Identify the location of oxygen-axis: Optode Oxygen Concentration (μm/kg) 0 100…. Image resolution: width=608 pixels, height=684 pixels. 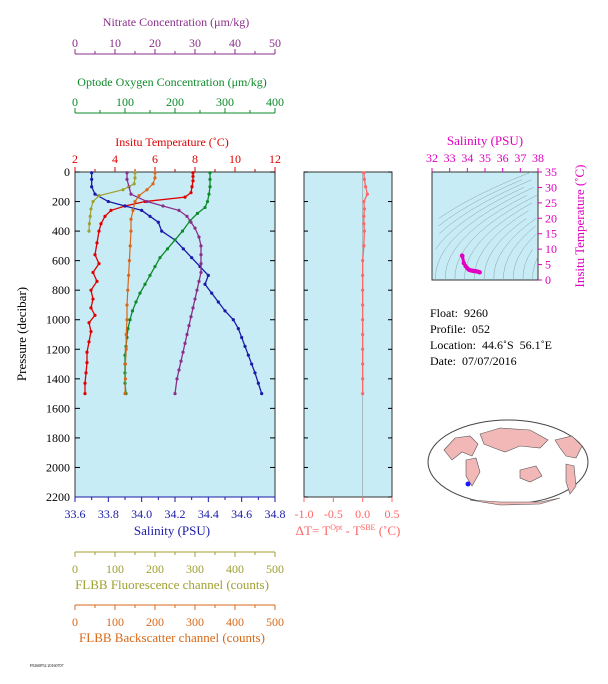
(178, 94).